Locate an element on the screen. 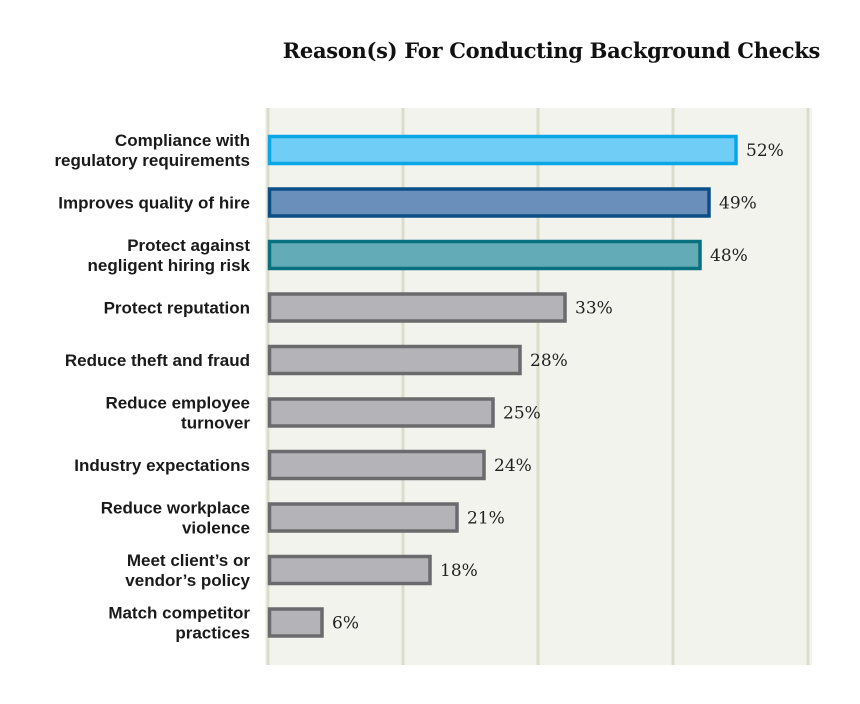  data-label: 52% is located at coordinates (765, 151).